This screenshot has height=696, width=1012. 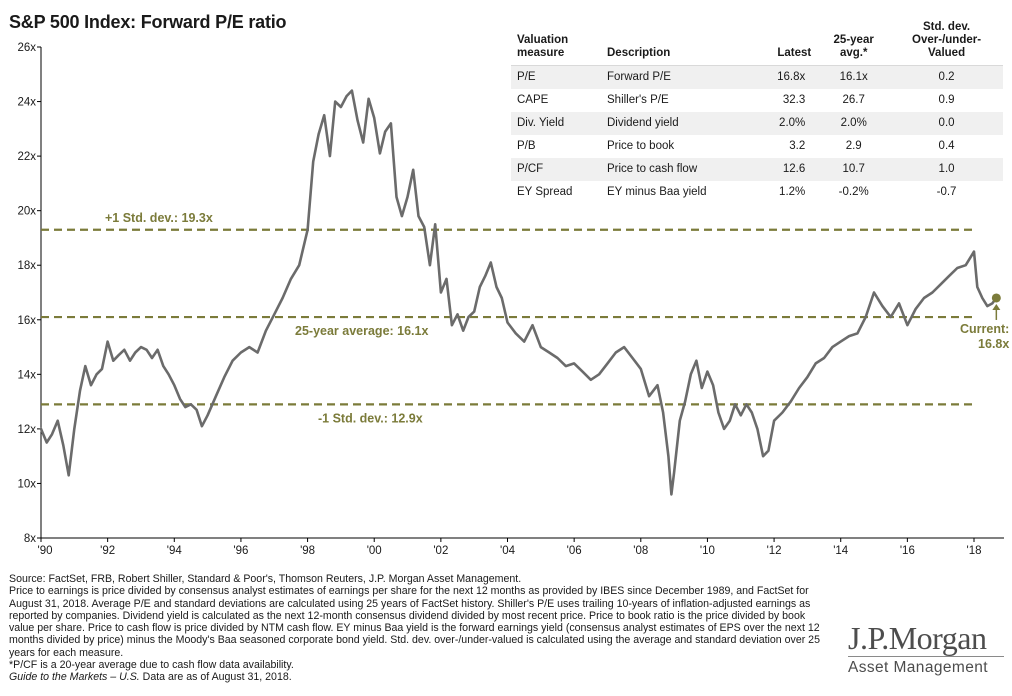 What do you see at coordinates (26, 375) in the screenshot?
I see `y-tick-label: 14x` at bounding box center [26, 375].